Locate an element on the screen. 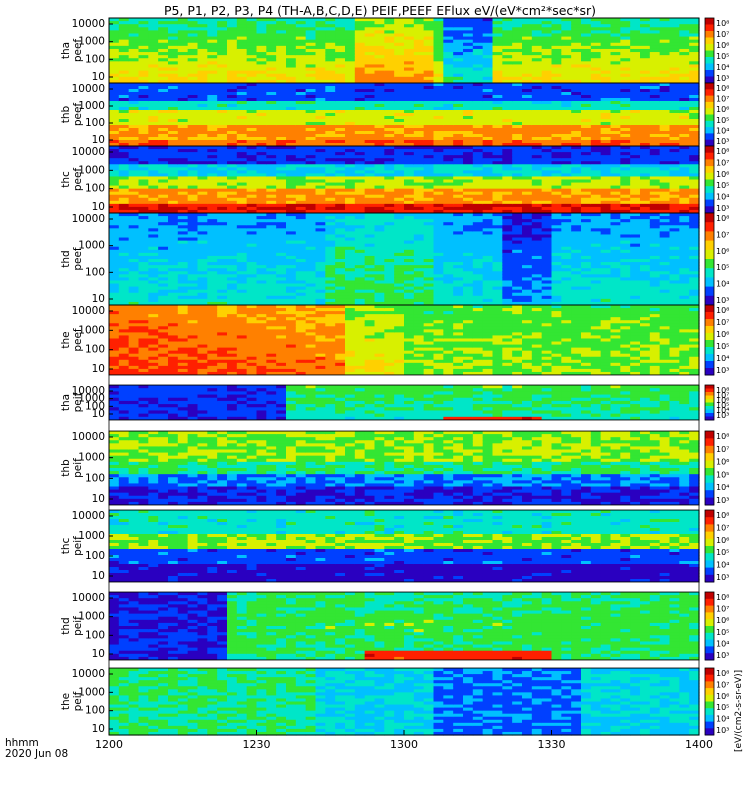 The width and height of the screenshot is (750, 800). energy-tick-label: 10 is located at coordinates (98, 207).